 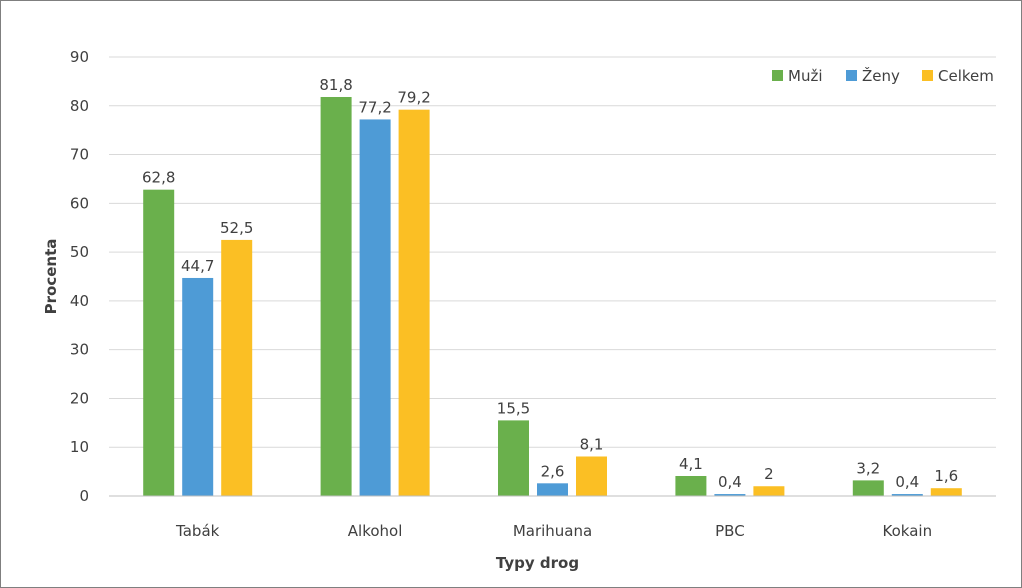 What do you see at coordinates (592, 444) in the screenshot?
I see `data-label: 8,1` at bounding box center [592, 444].